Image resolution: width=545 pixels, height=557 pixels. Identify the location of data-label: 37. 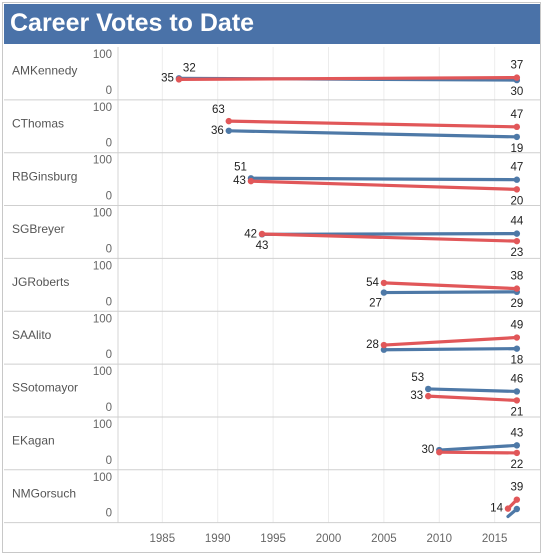
(516, 66).